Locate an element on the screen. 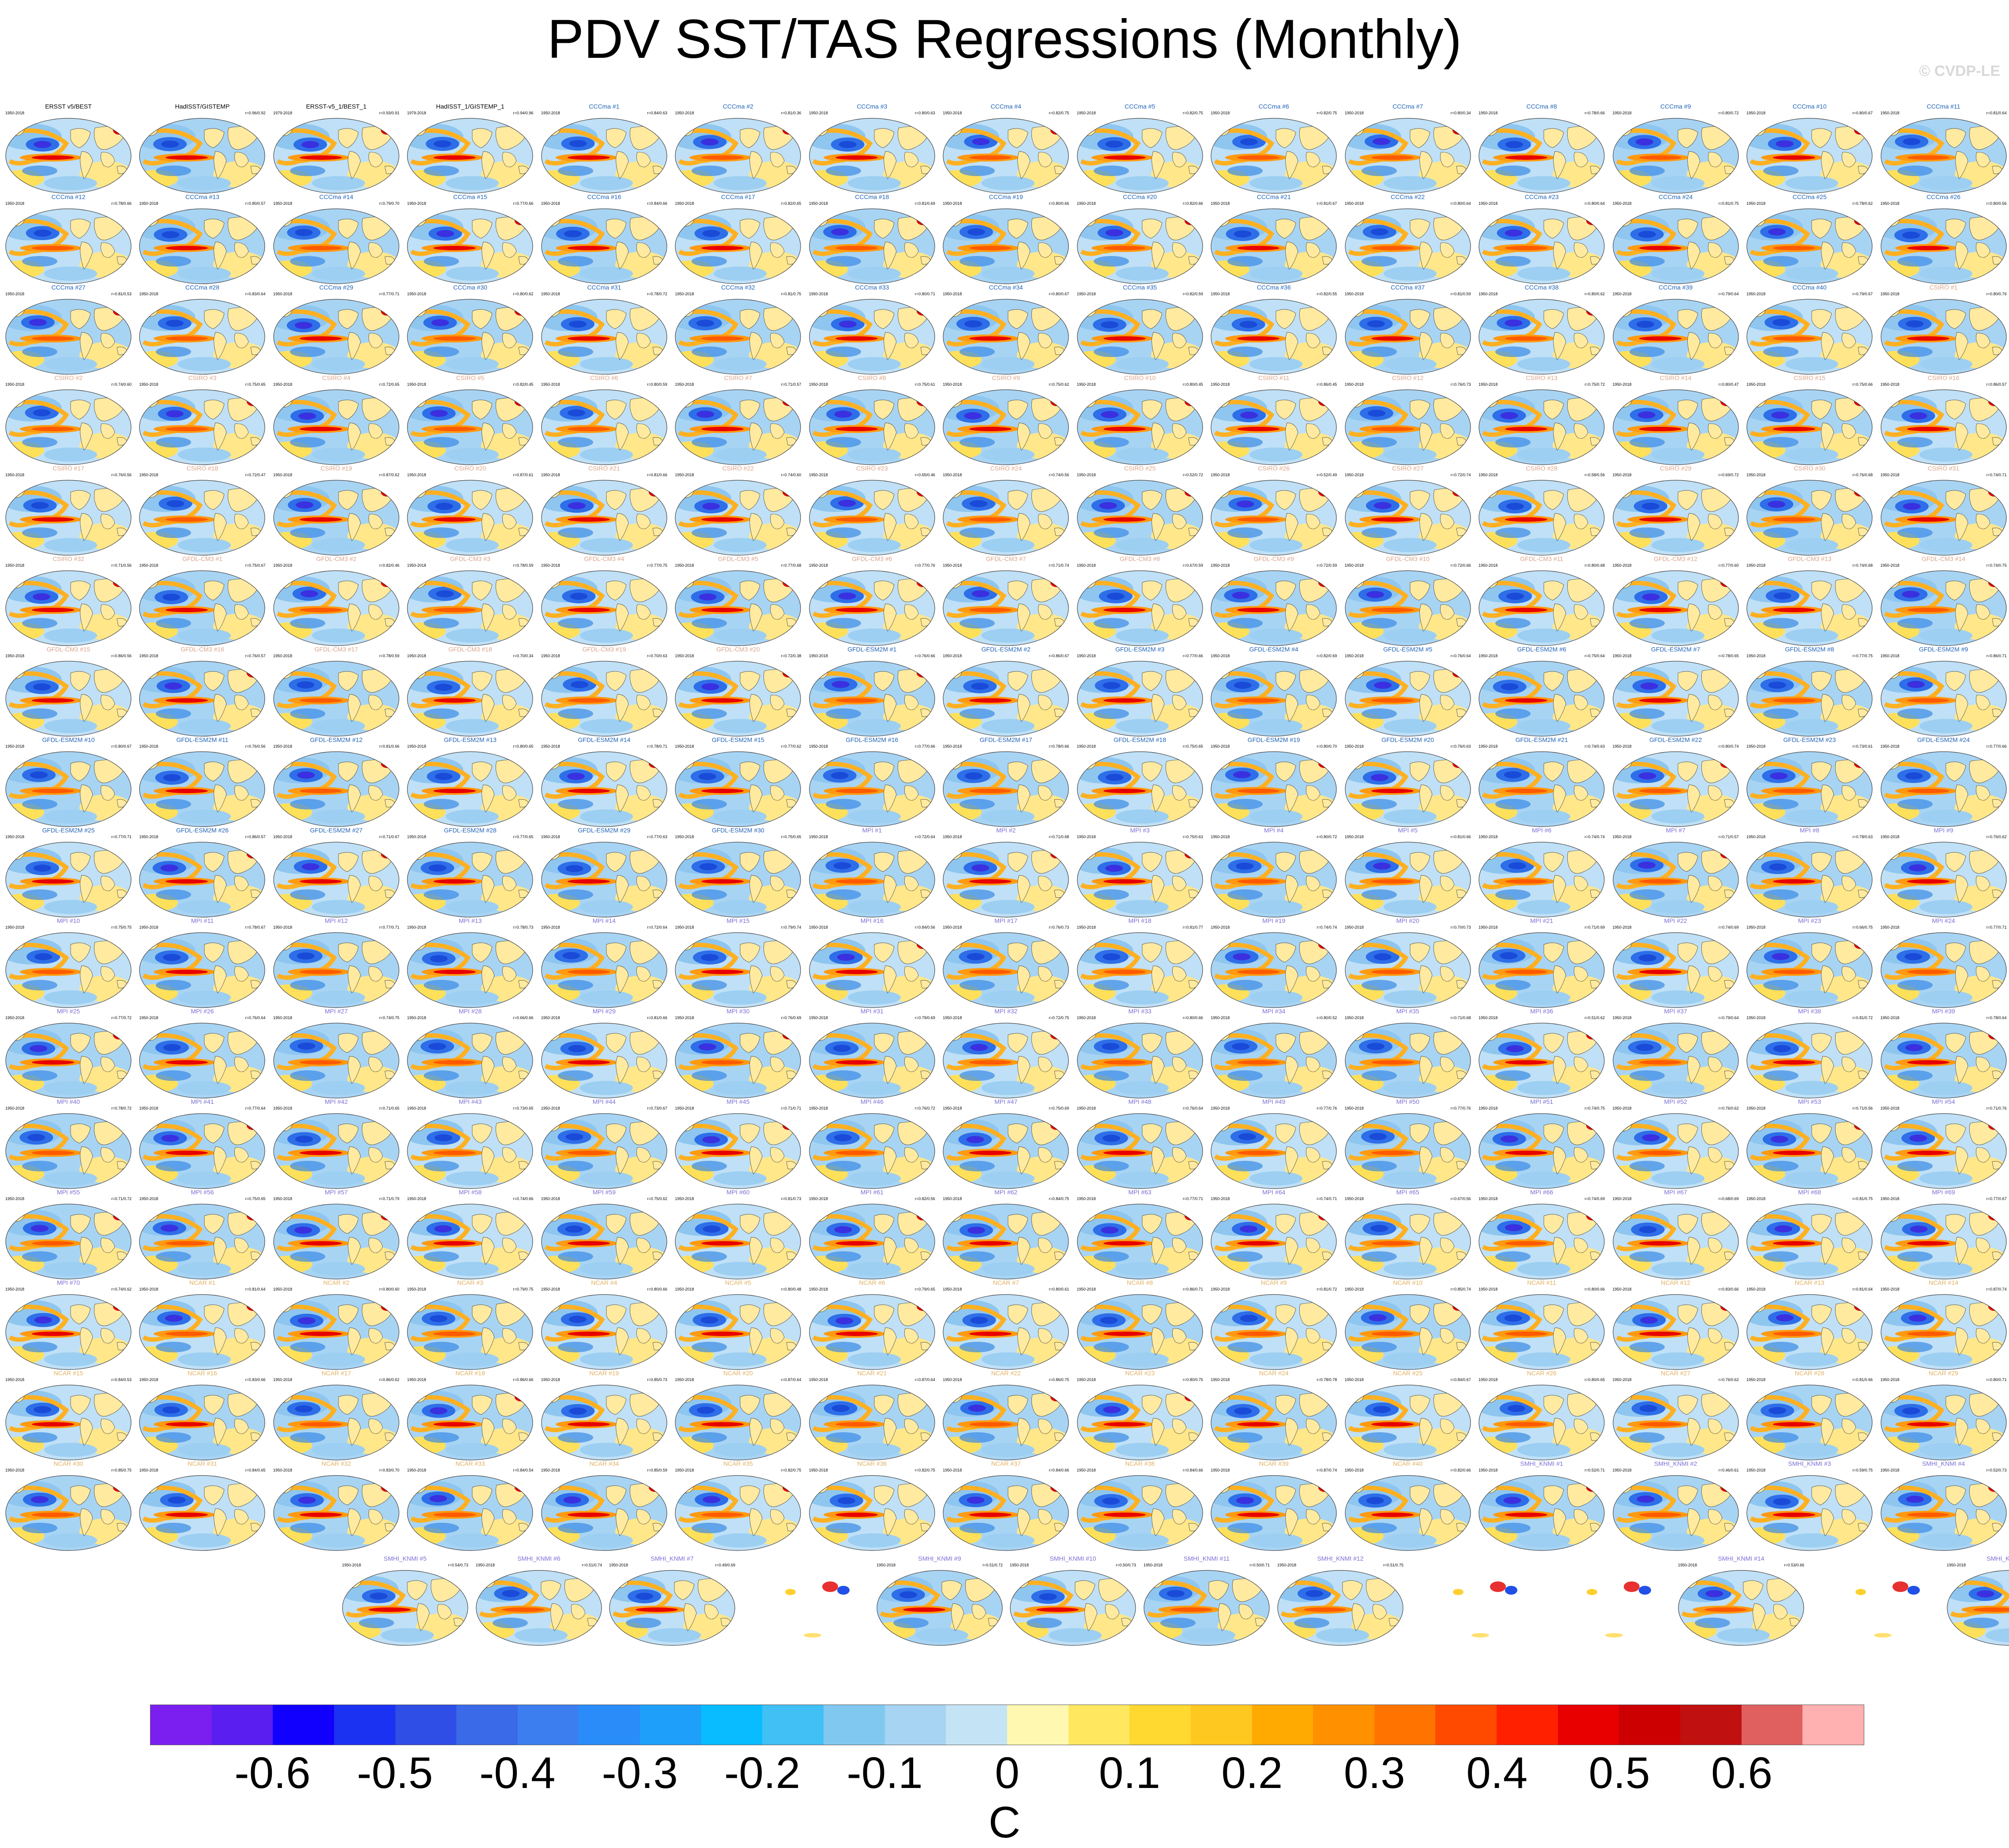  map-panel: GFDL-ESM2M #4 1950-2018 r=0.82/0.69 is located at coordinates (1274, 692).